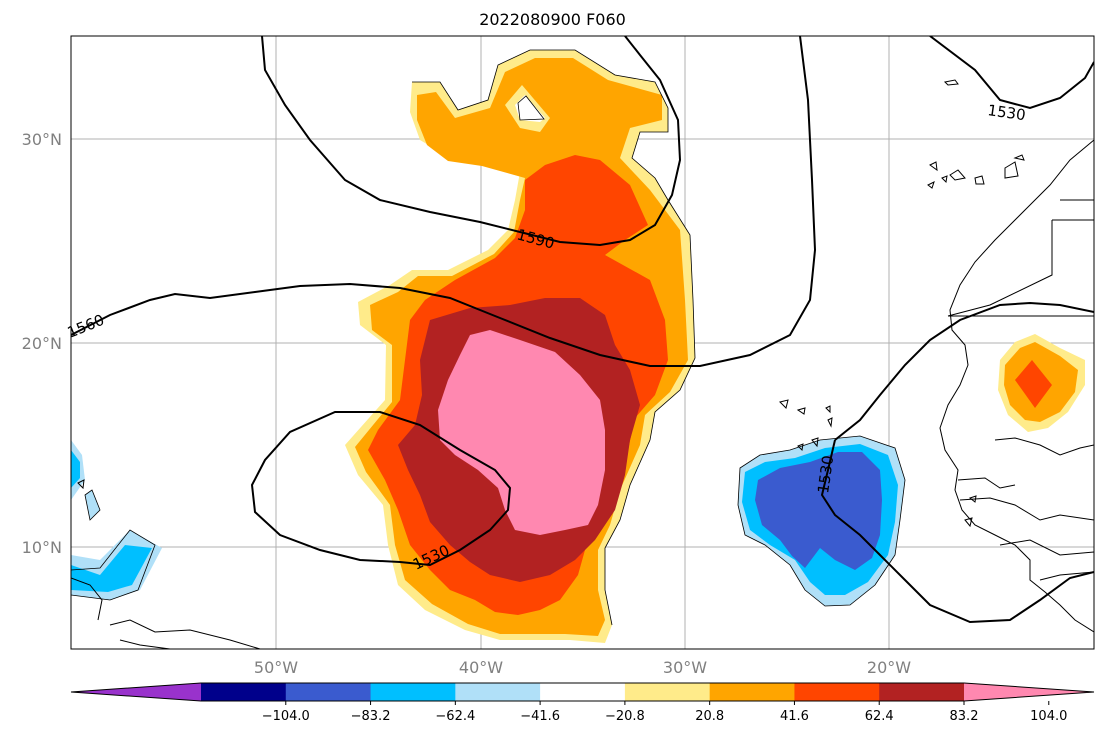 Image resolution: width=1105 pixels, height=741 pixels. What do you see at coordinates (540, 716) in the screenshot?
I see `colorbar-tick-label: −41.6` at bounding box center [540, 716].